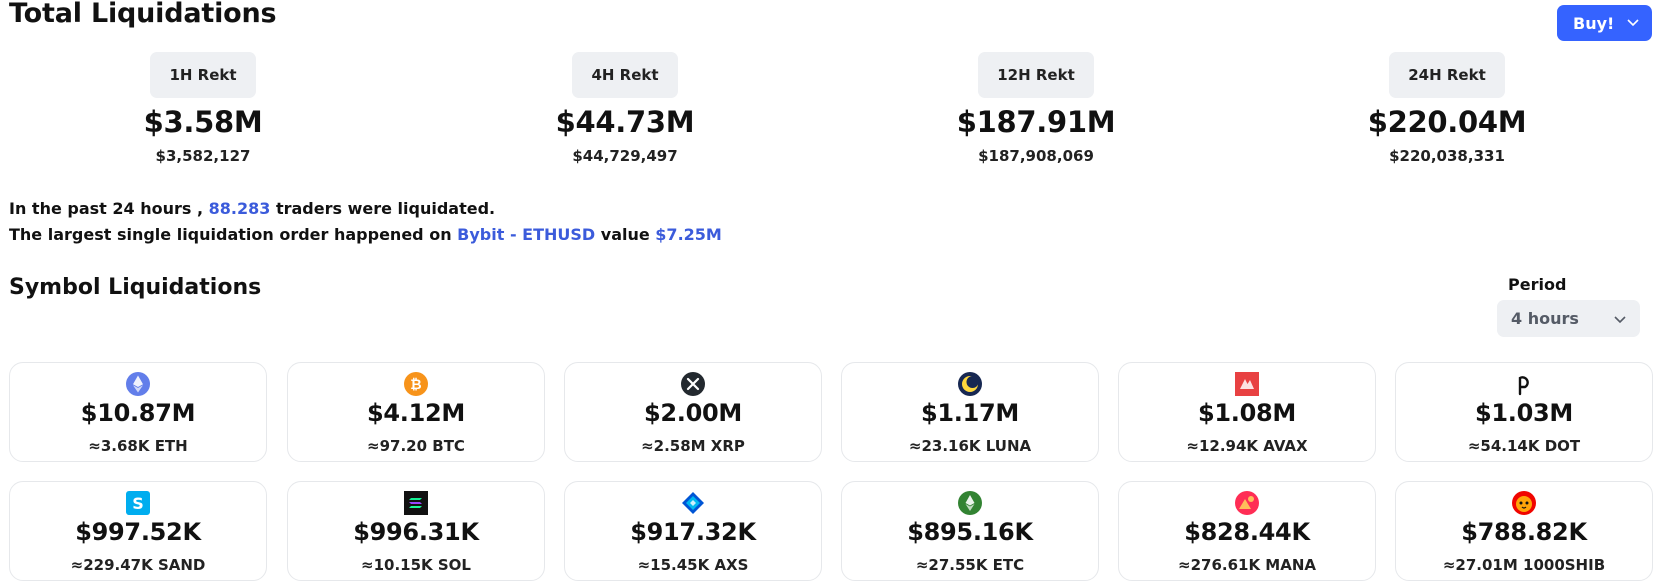 The image size is (1658, 583). I want to click on card-amount: $1.03M, so click(1524, 413).